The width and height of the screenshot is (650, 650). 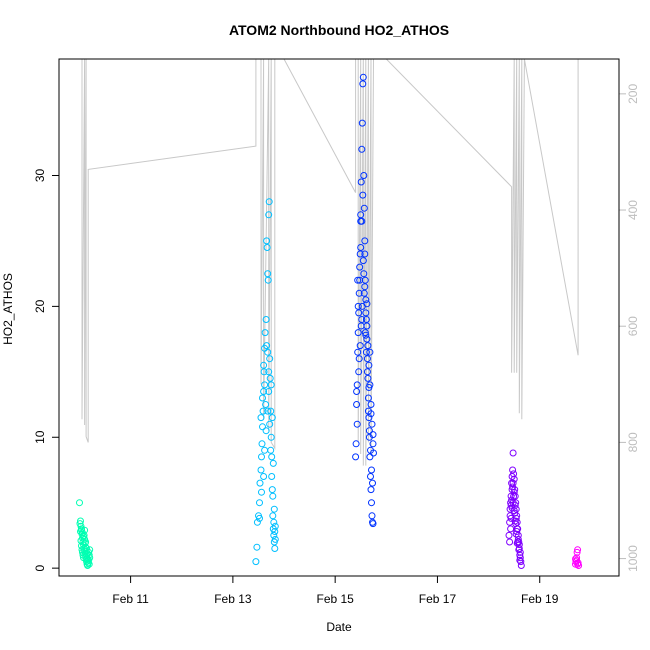 What do you see at coordinates (233, 599) in the screenshot?
I see `x-tick-label: Feb 13` at bounding box center [233, 599].